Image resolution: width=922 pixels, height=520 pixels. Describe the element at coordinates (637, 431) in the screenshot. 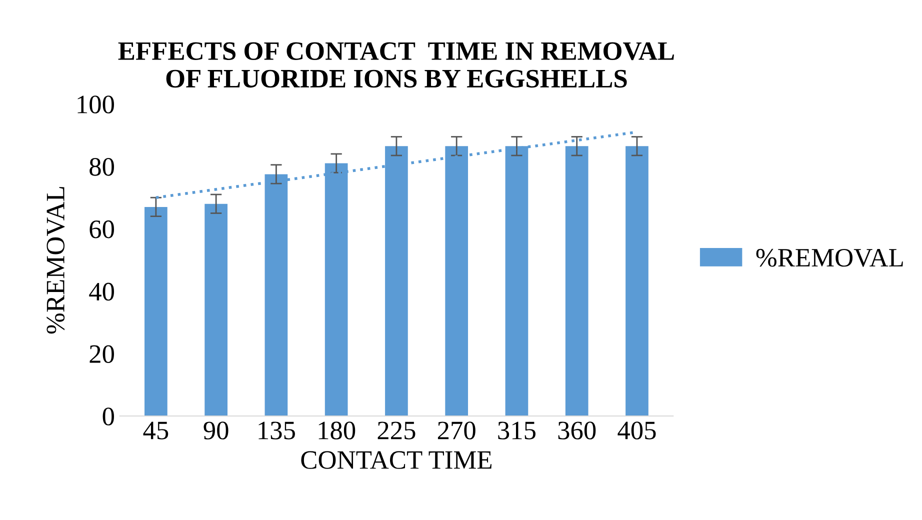

I see `x-tick-label: 405` at that location.